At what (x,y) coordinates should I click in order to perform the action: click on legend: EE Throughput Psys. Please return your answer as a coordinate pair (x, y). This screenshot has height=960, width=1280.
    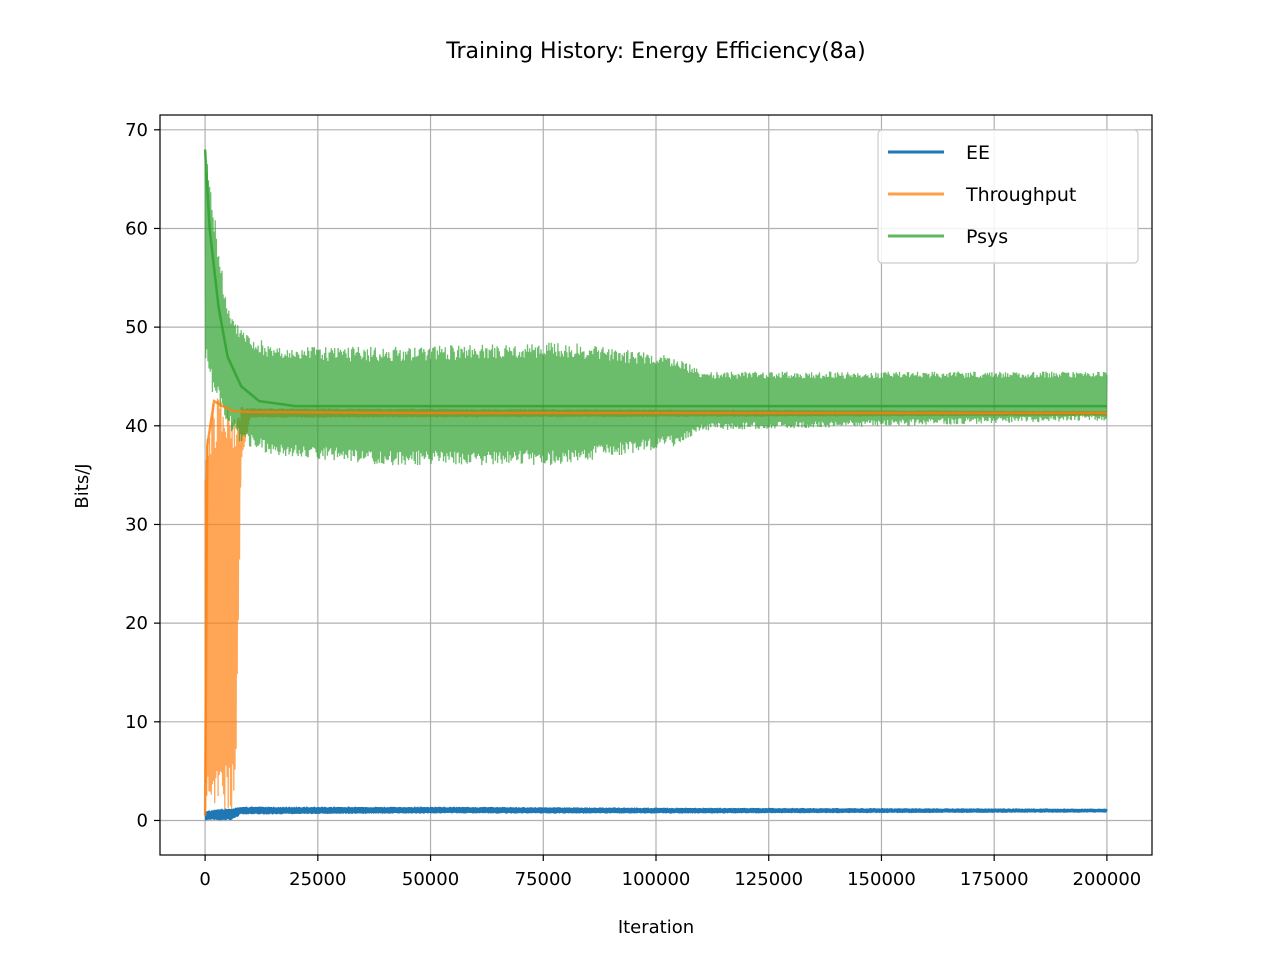
    Looking at the image, I should click on (1008, 196).